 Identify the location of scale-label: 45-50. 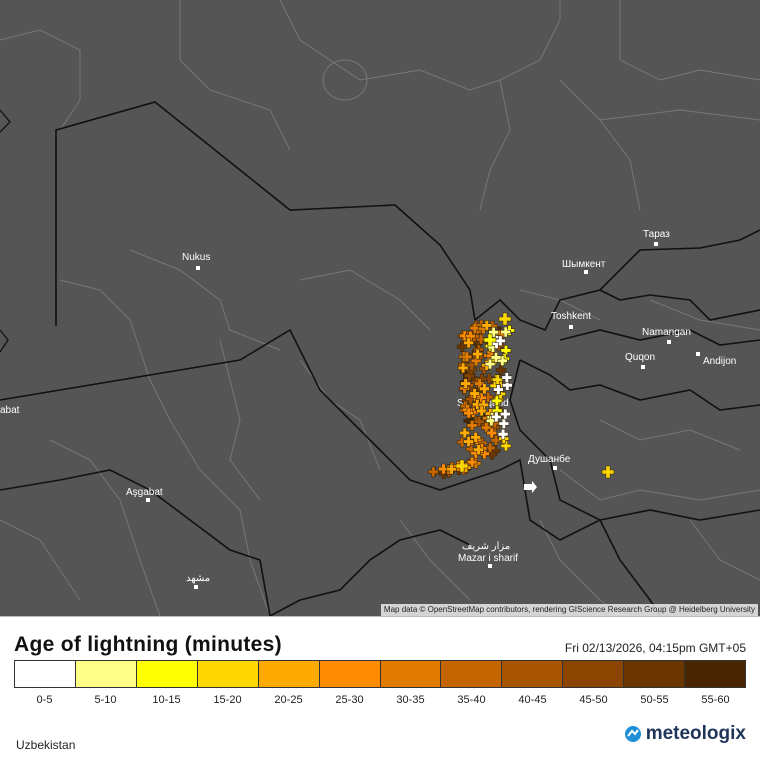
(593, 700).